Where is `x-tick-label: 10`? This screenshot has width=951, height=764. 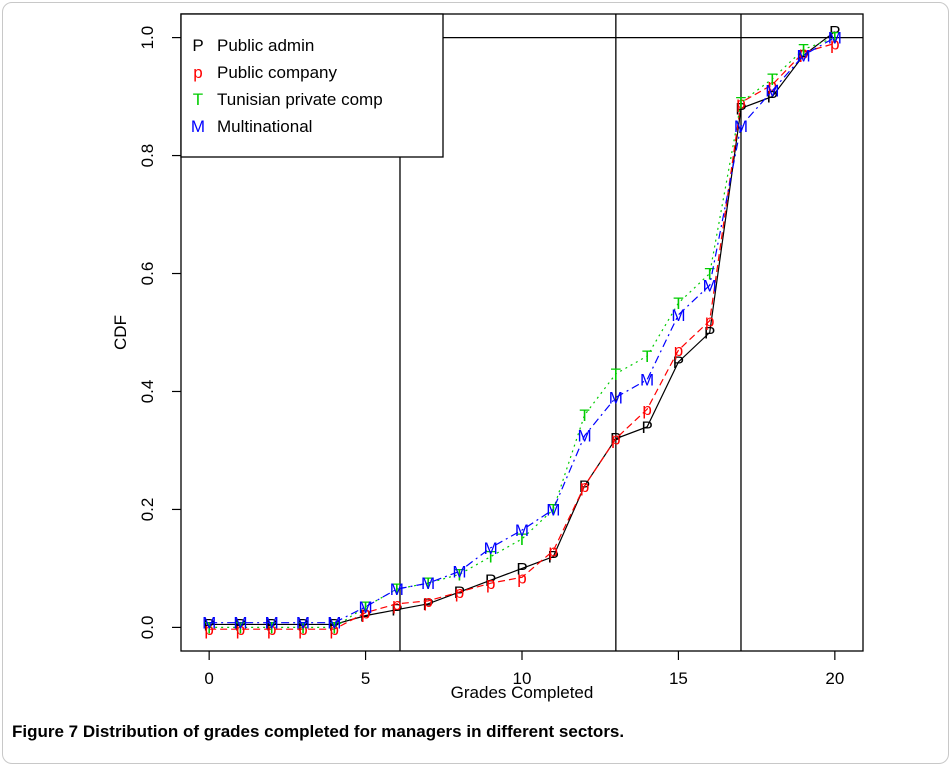
x-tick-label: 10 is located at coordinates (522, 678).